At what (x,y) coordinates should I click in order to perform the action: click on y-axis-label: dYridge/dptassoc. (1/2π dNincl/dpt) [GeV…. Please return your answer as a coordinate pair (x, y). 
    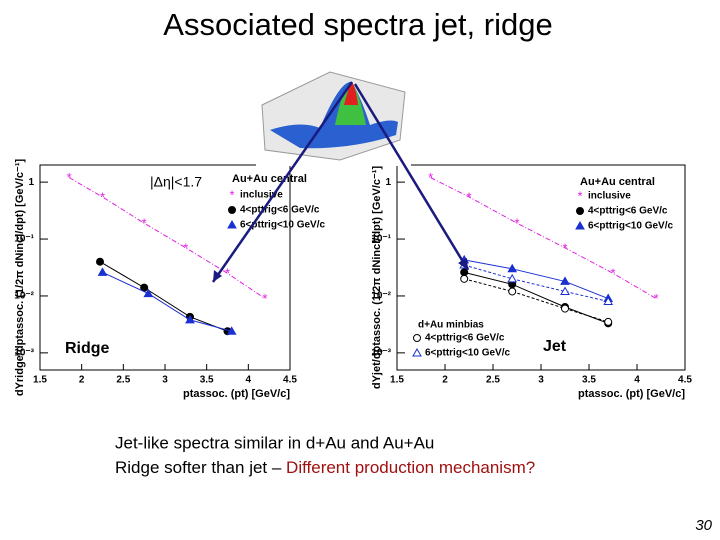
    Looking at the image, I should click on (20, 278).